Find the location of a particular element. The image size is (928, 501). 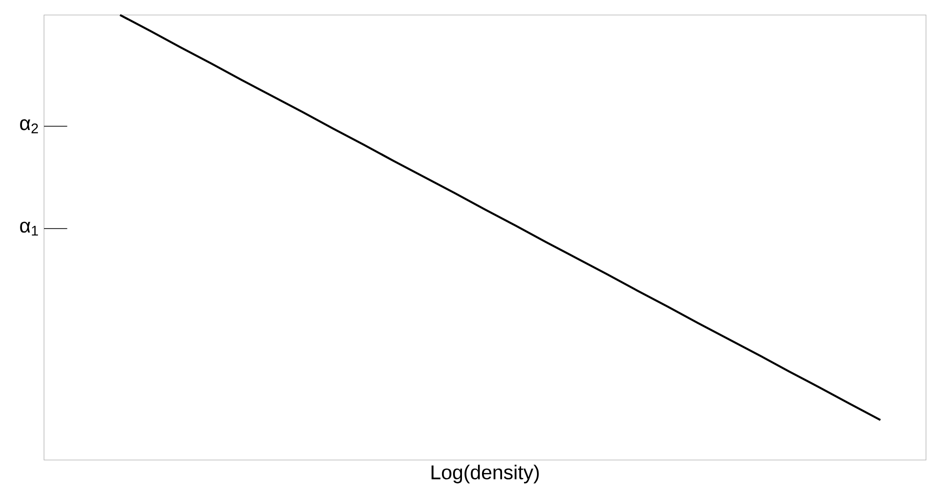

x-axis-title: Log(density) is located at coordinates (485, 474).